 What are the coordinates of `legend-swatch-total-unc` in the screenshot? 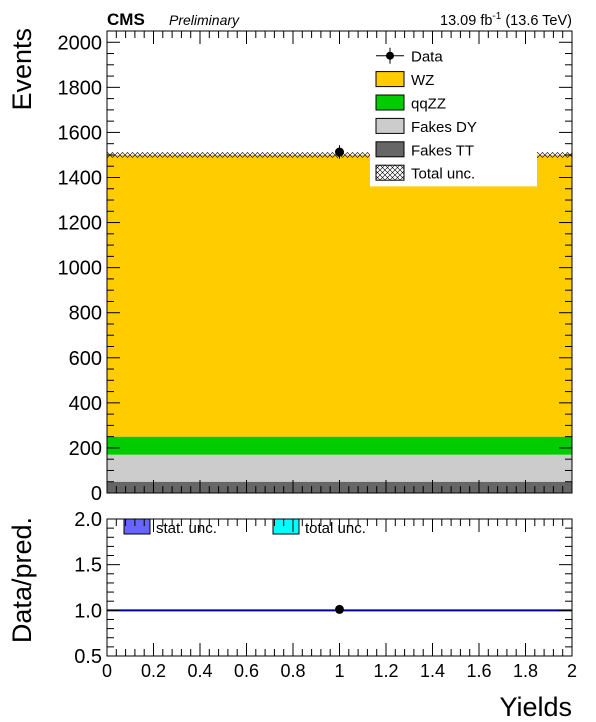 It's located at (390, 172).